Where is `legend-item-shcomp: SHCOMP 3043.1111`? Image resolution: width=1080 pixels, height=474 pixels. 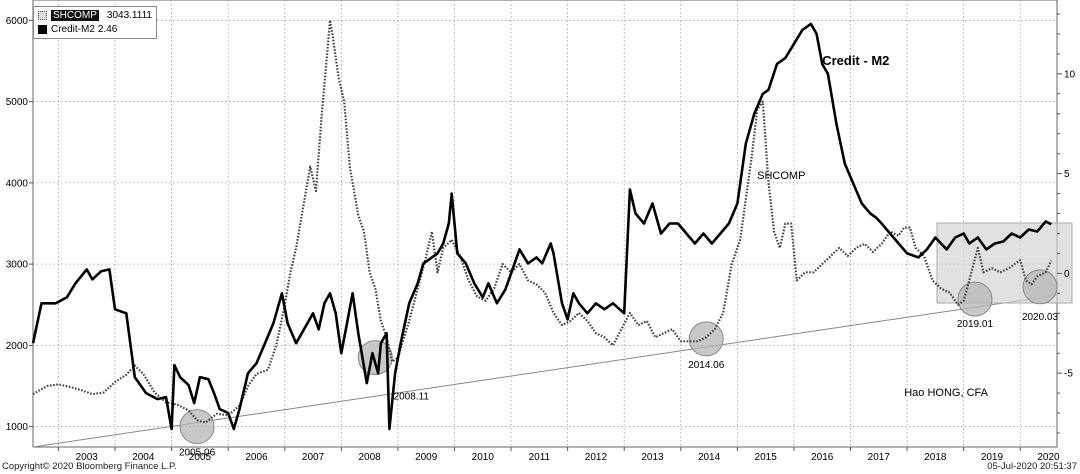 legend-item-shcomp: SHCOMP 3043.1111 is located at coordinates (95, 15).